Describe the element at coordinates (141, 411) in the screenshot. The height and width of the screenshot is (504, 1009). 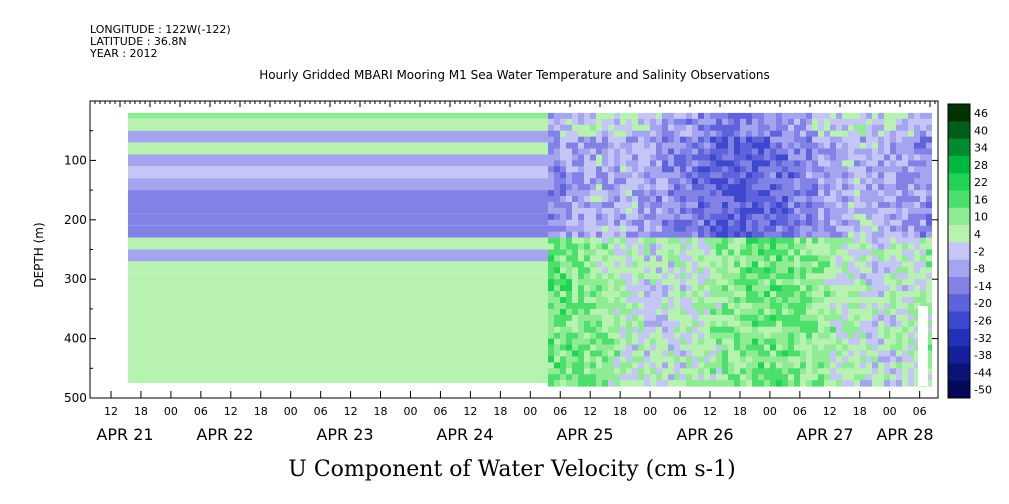
I see `x-tick-label: 18` at that location.